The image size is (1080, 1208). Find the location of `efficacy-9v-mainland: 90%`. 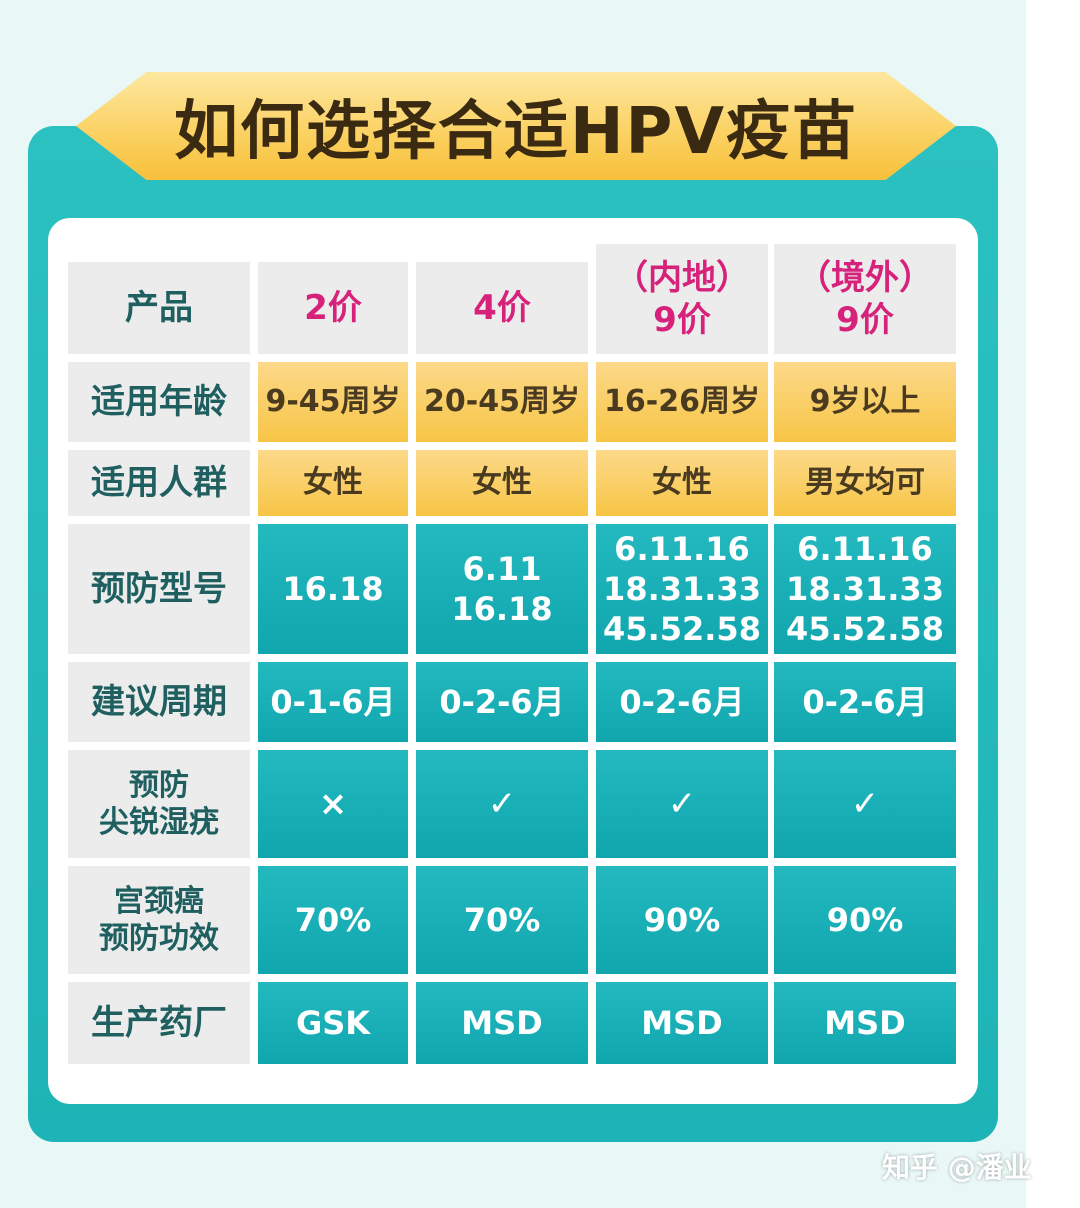

efficacy-9v-mainland: 90% is located at coordinates (682, 920).